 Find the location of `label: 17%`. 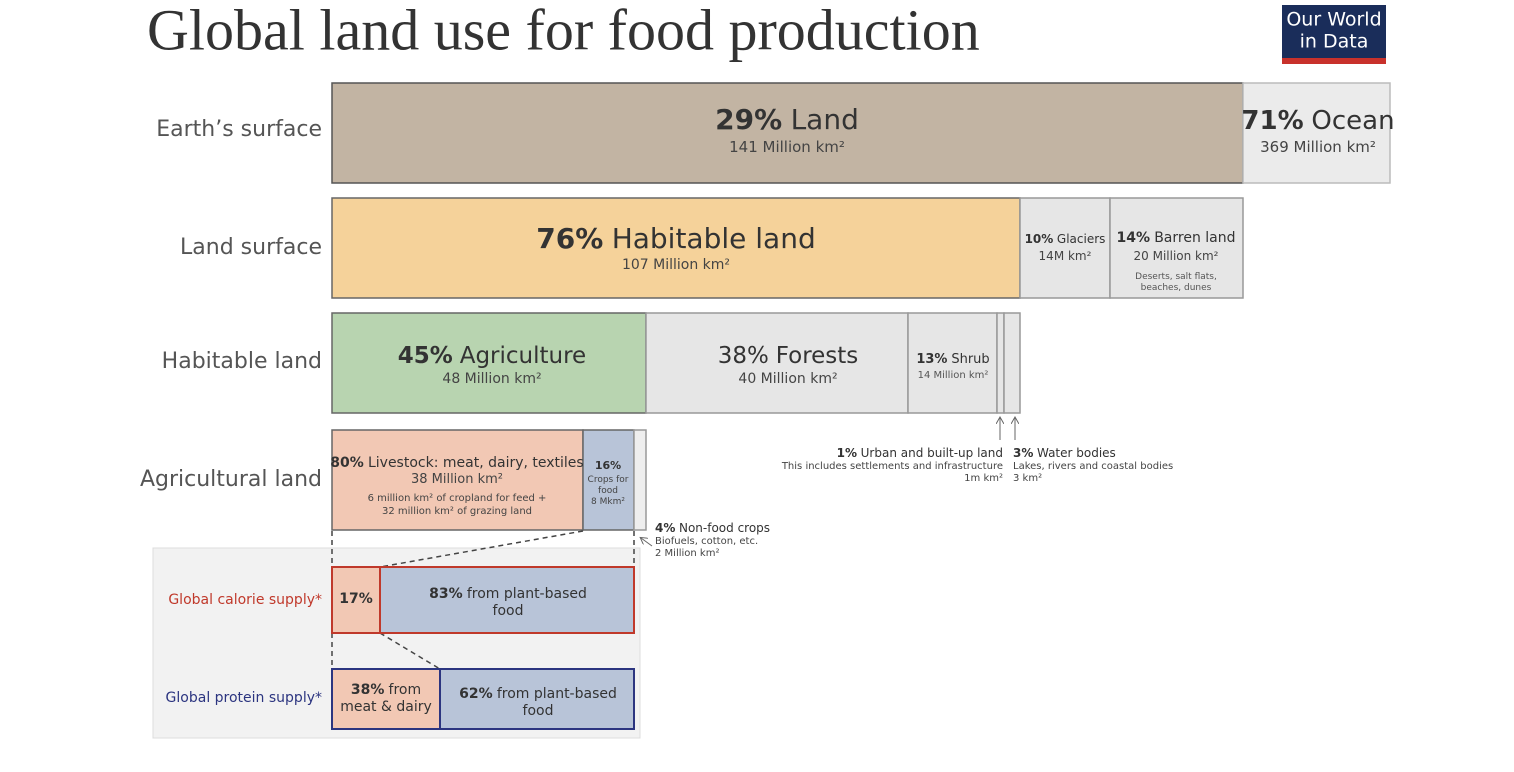

label: 17% is located at coordinates (356, 599).